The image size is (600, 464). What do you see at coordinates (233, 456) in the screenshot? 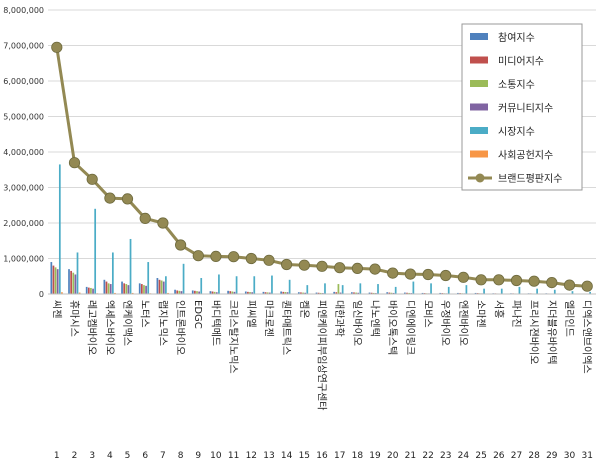
I see `rank-label: 11` at bounding box center [233, 456].